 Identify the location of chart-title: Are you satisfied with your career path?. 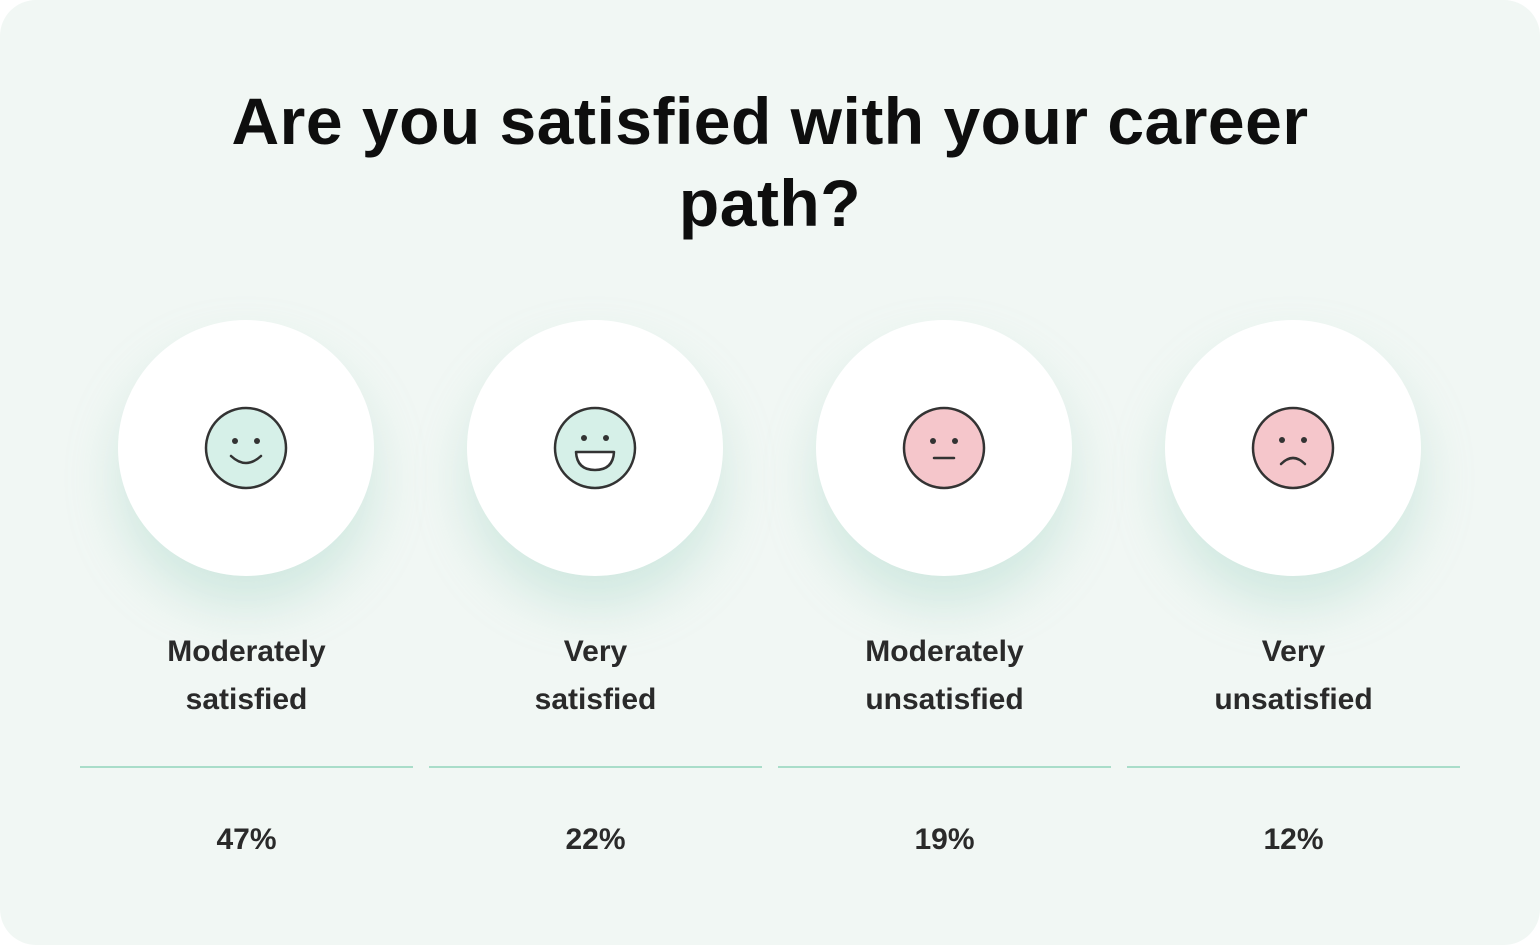
(770, 162).